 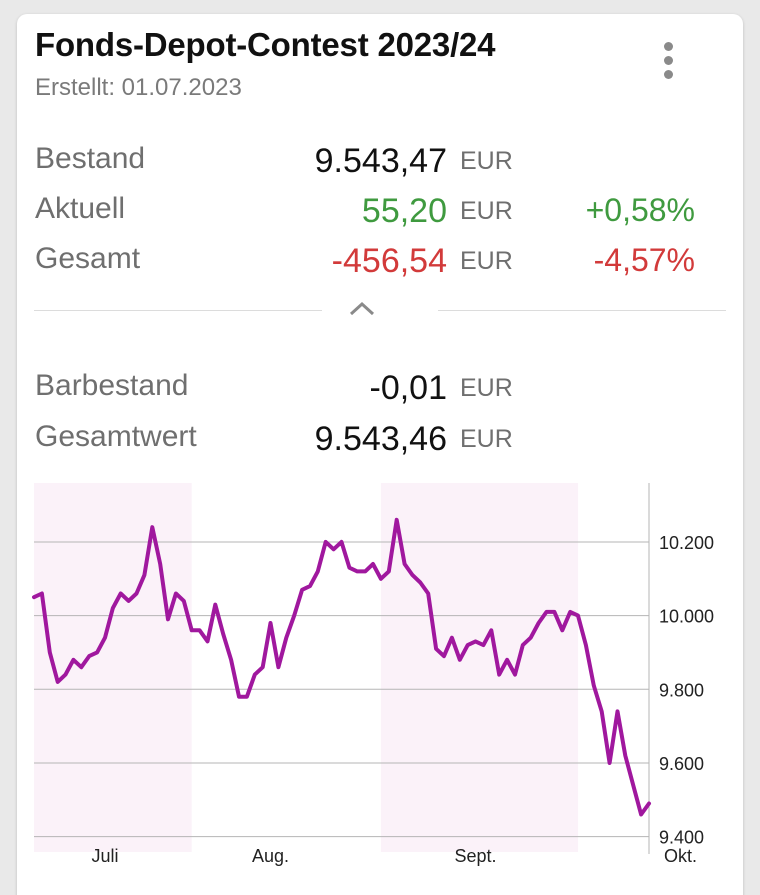 What do you see at coordinates (640, 210) in the screenshot?
I see `aktuell-percent: +0,58%` at bounding box center [640, 210].